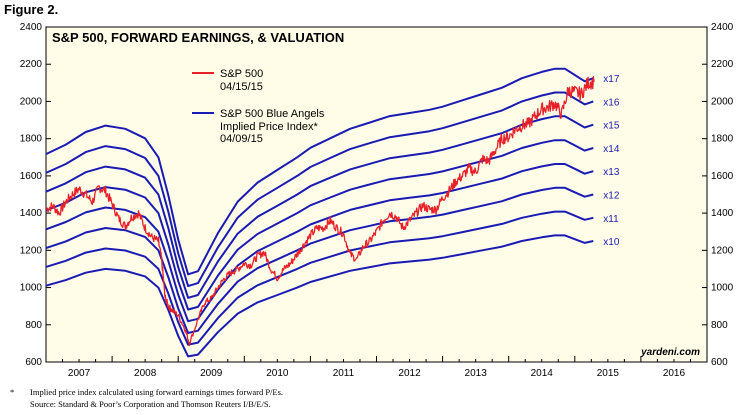 The image size is (738, 415). What do you see at coordinates (718, 195) in the screenshot?
I see `y-axis-right: 600 800 1000 1200 1400 1600 1800 2000 2200 2400` at bounding box center [718, 195].